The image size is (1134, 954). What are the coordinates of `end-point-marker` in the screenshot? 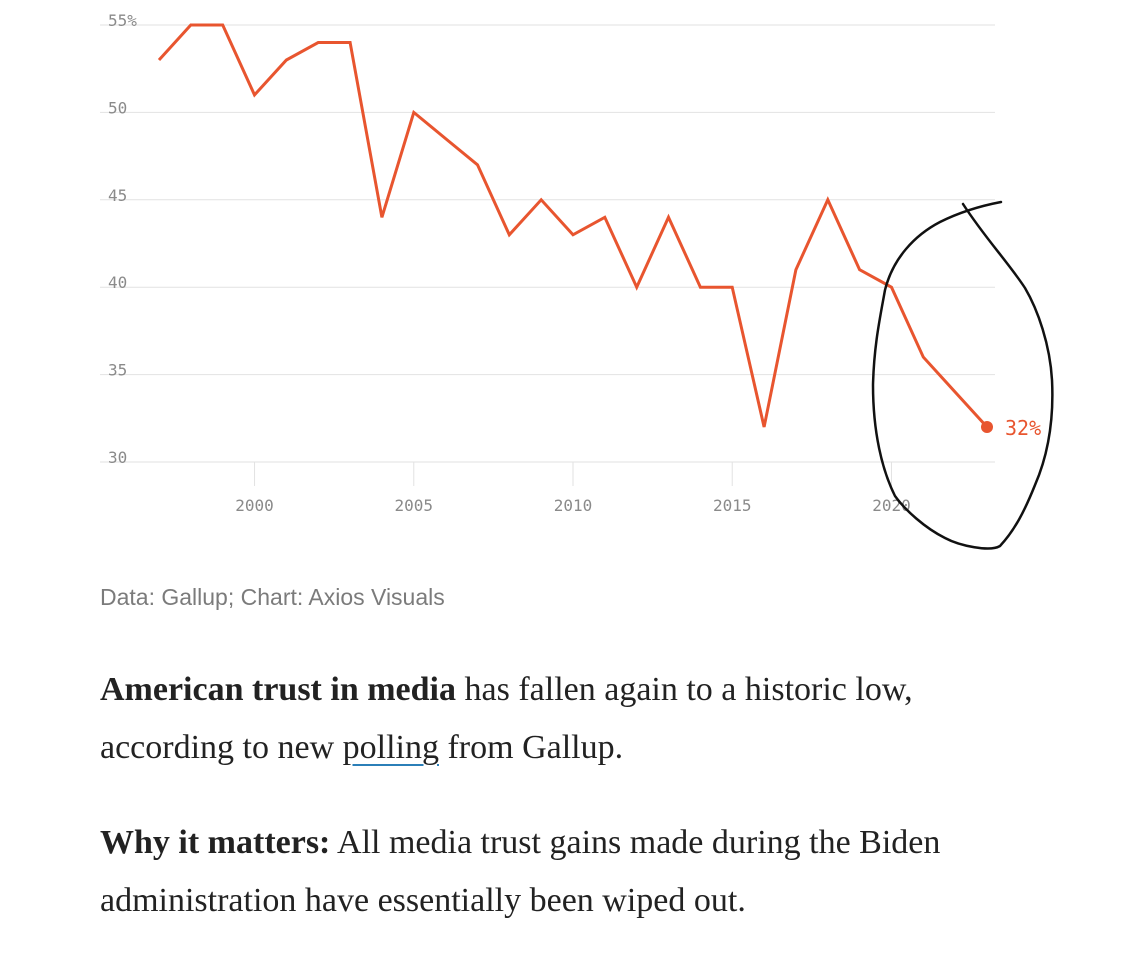 It's located at (987, 427).